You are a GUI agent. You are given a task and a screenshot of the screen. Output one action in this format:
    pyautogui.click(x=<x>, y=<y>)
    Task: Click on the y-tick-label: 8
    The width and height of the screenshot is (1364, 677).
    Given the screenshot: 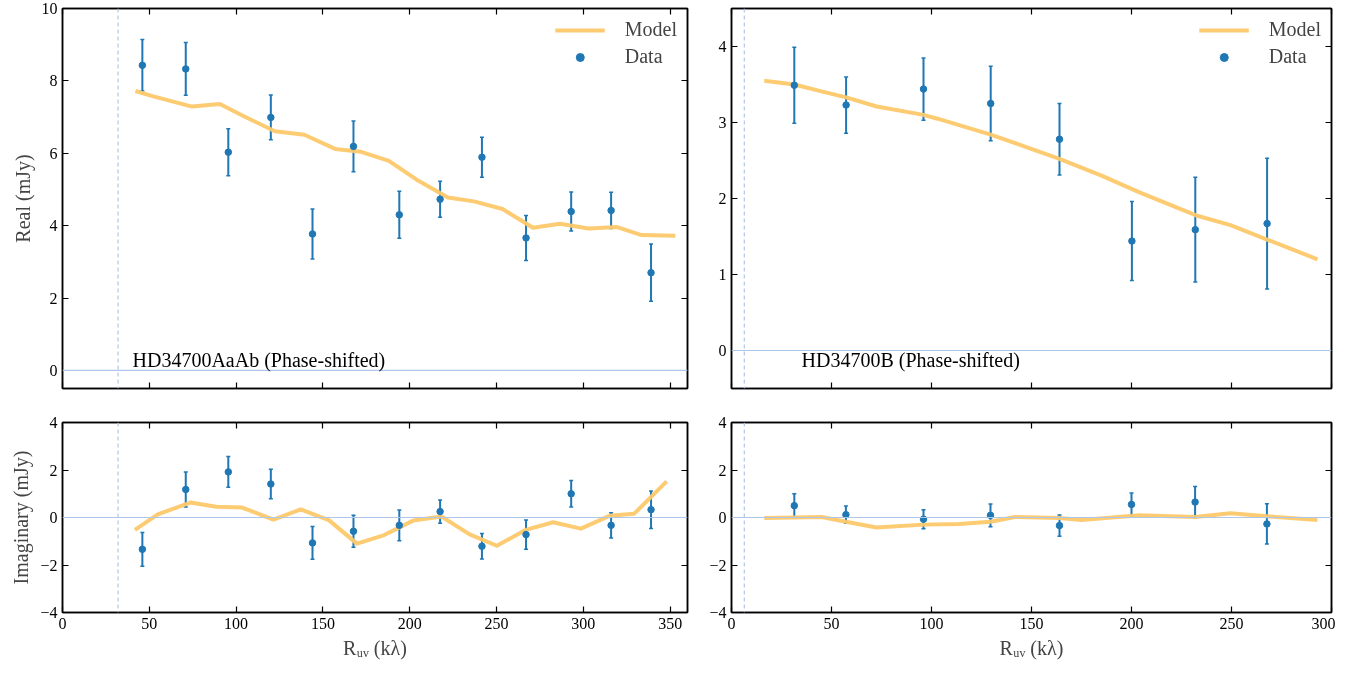 What is the action you would take?
    pyautogui.click(x=53, y=81)
    